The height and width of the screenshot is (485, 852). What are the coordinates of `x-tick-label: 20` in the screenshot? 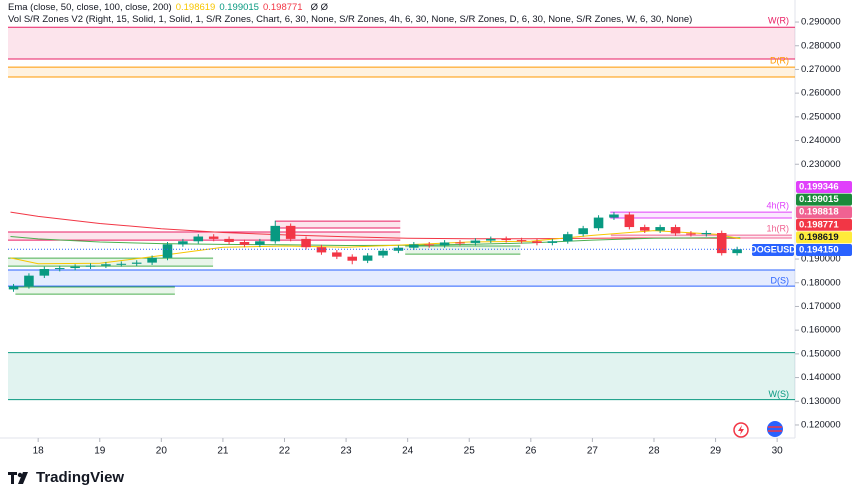 It's located at (162, 451).